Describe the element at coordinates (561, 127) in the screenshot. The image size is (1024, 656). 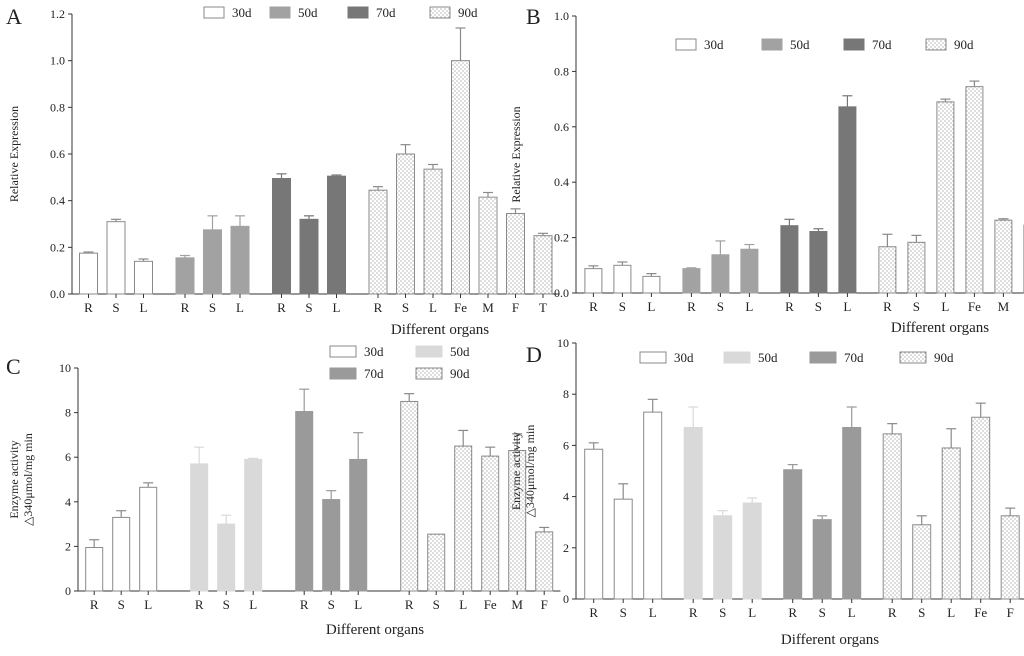
I see `y-tick-label: 0.6` at that location.